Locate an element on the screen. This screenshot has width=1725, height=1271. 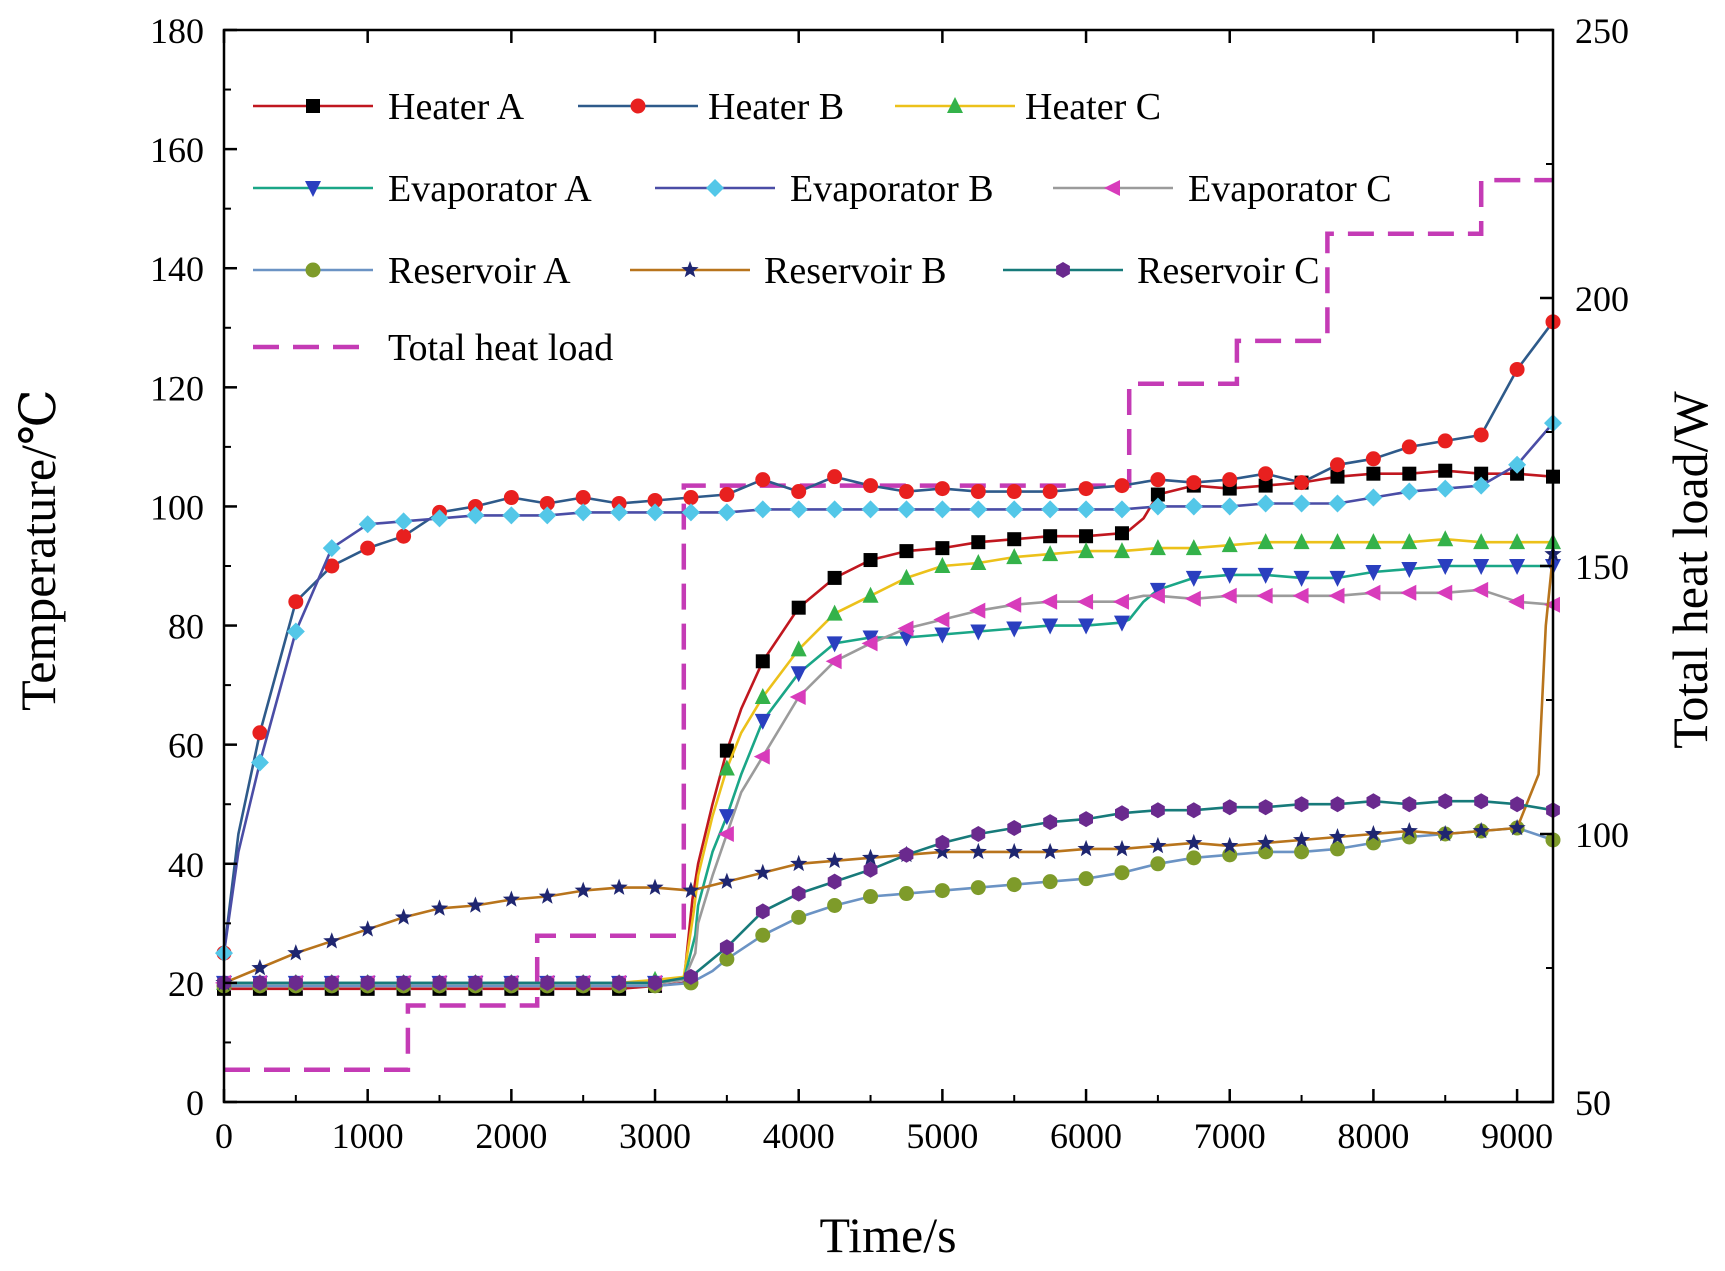
y2-axis-title: Total heat load/W is located at coordinates (1690, 569).